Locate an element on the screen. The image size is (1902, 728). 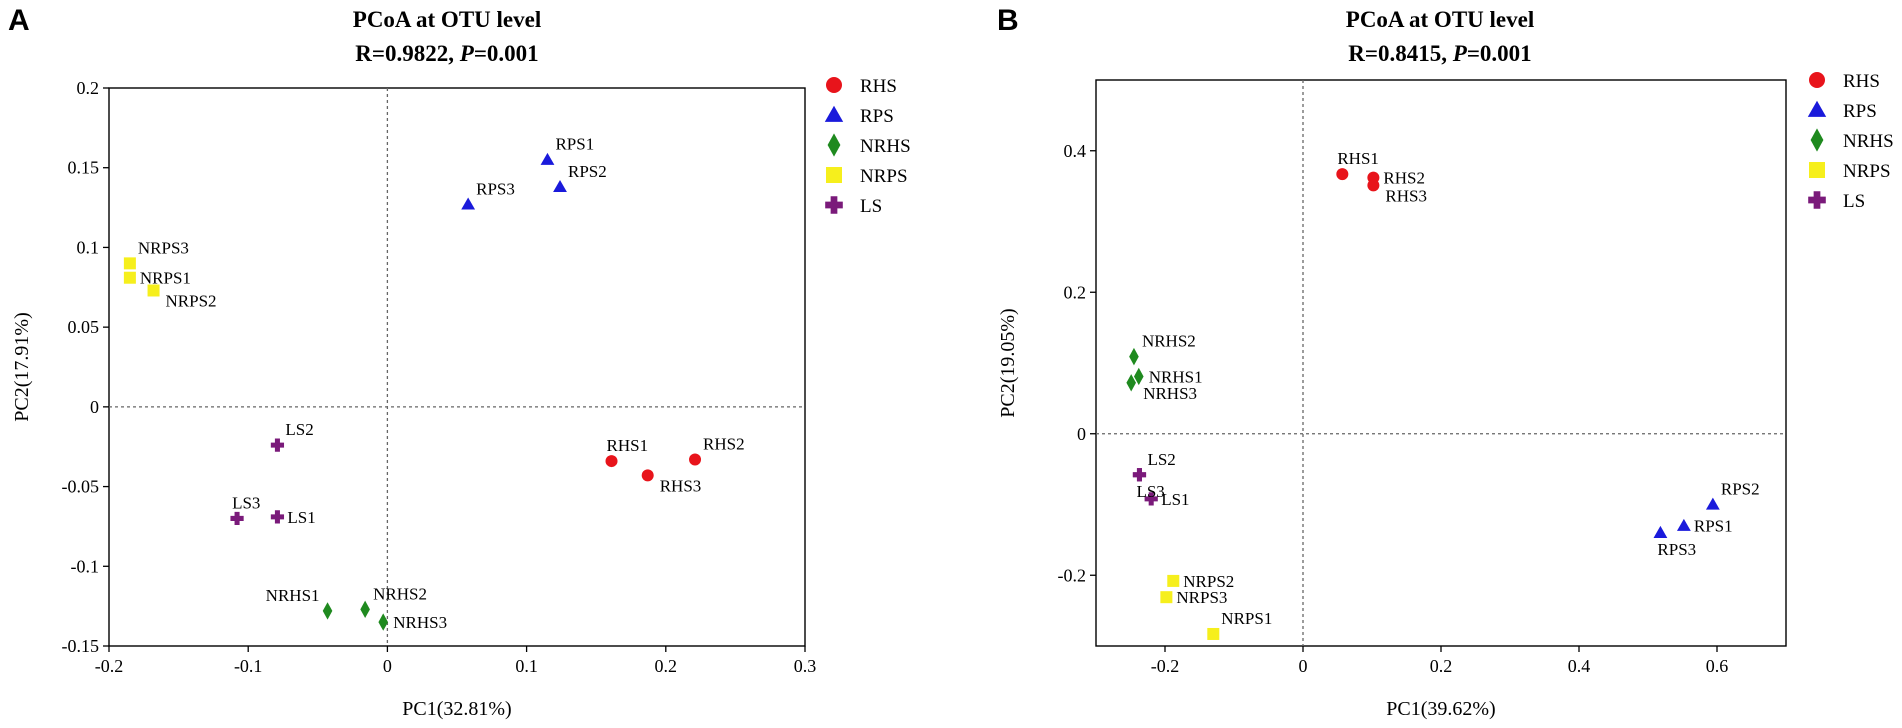
x-axis-label: PC1(32.81%) is located at coordinates (456, 709).